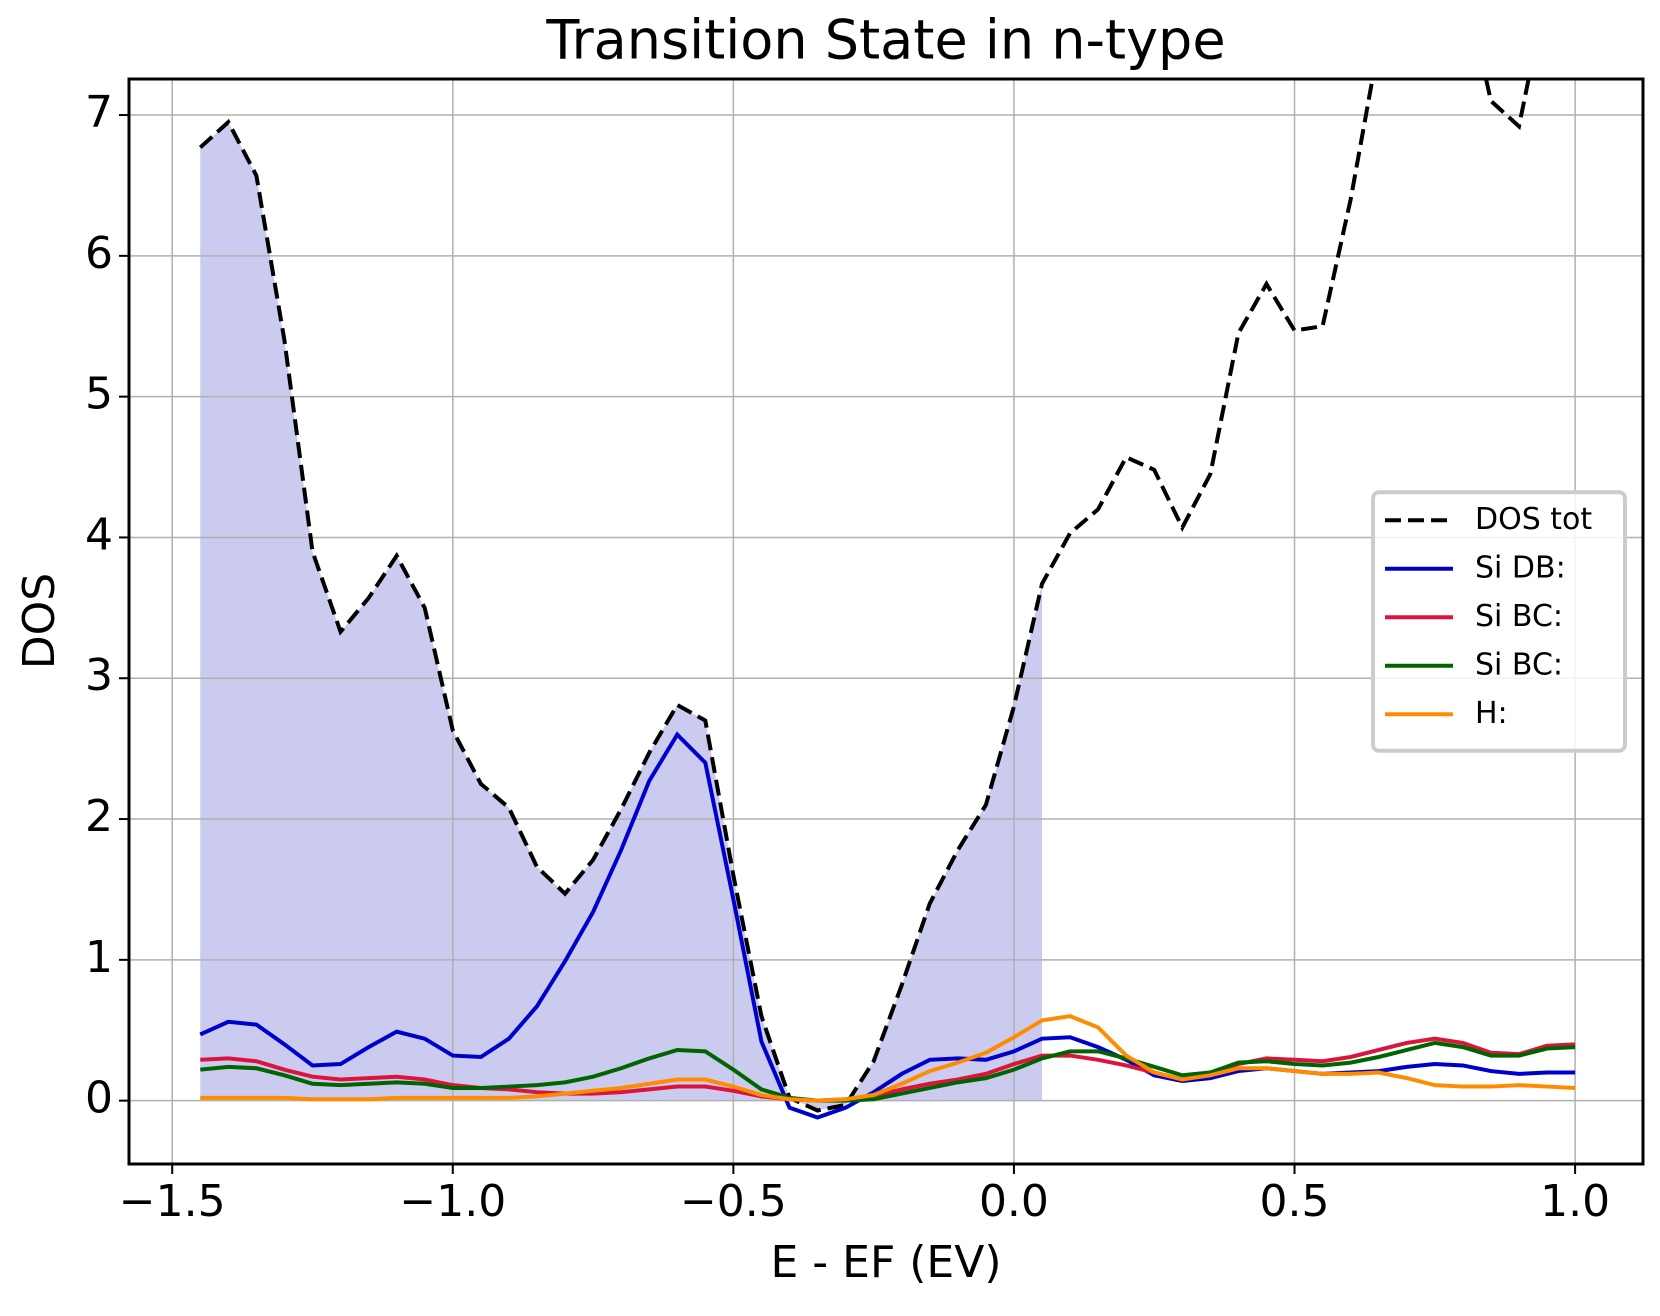 The height and width of the screenshot is (1316, 1660). What do you see at coordinates (886, 1262) in the screenshot?
I see `x-axis-label: E - EF (EV)` at bounding box center [886, 1262].